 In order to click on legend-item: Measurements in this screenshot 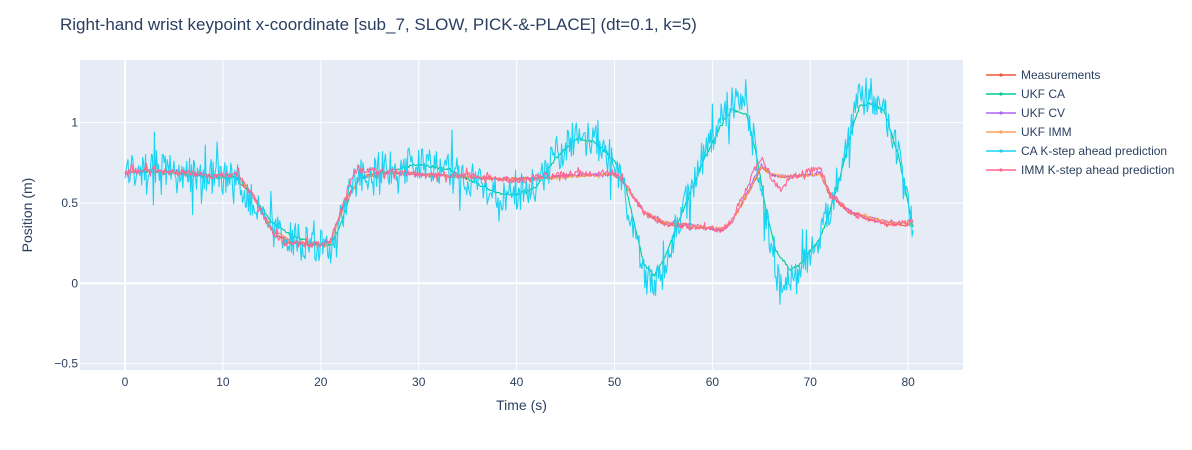, I will do `click(1043, 75)`.